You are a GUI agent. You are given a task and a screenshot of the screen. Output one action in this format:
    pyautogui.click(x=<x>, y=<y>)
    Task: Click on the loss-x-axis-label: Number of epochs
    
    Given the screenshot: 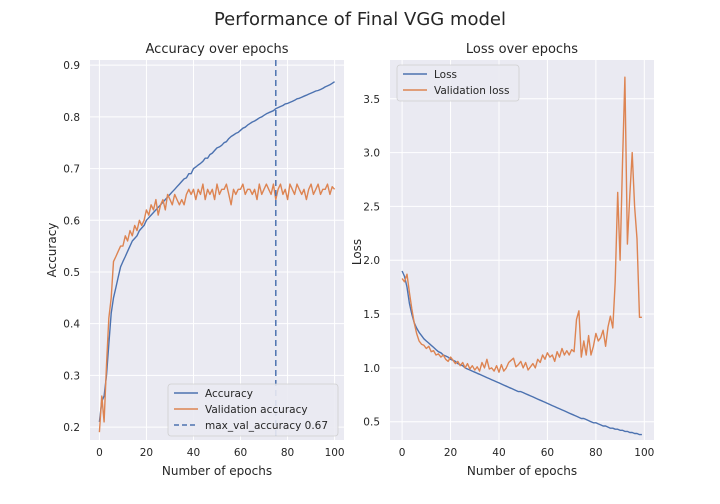 What is the action you would take?
    pyautogui.click(x=522, y=471)
    